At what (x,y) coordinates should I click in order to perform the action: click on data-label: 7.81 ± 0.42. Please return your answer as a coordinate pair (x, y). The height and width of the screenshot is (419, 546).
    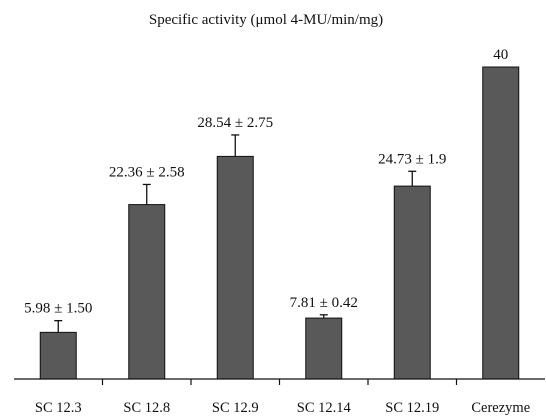
    Looking at the image, I should click on (324, 303).